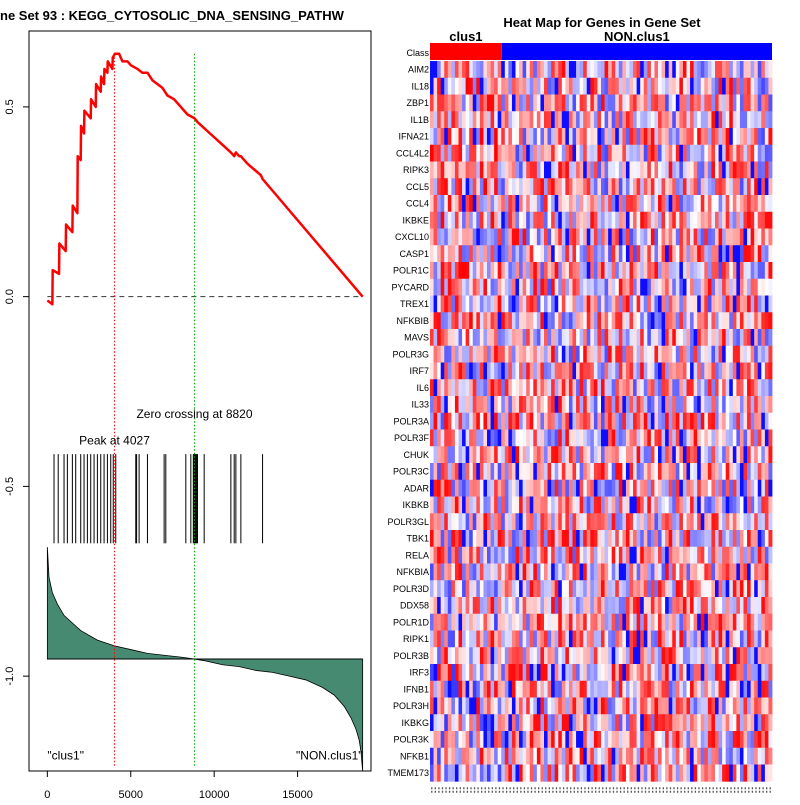 This screenshot has width=800, height=805. What do you see at coordinates (417, 53) in the screenshot?
I see `class-row-label: Class` at bounding box center [417, 53].